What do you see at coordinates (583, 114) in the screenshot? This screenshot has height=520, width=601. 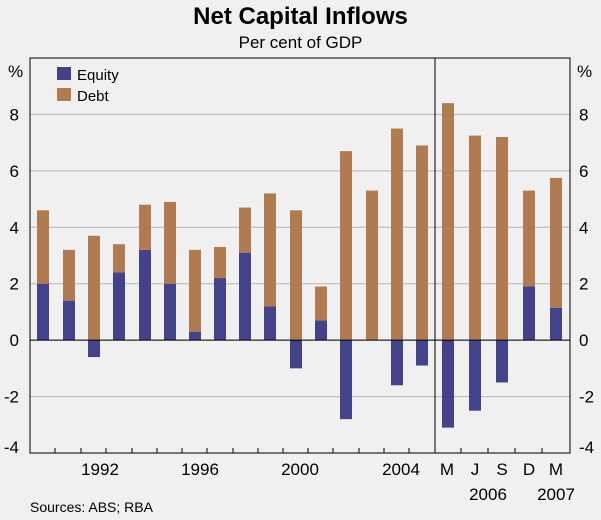 I see `y-tick-label-right: 8` at bounding box center [583, 114].